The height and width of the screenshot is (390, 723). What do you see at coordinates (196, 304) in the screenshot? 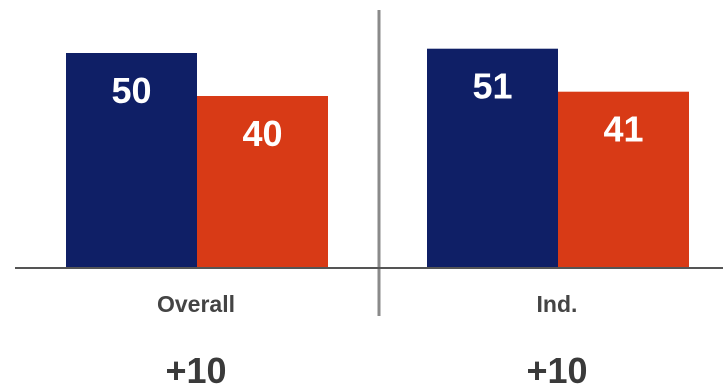
I see `category-label-overall: Overall` at bounding box center [196, 304].